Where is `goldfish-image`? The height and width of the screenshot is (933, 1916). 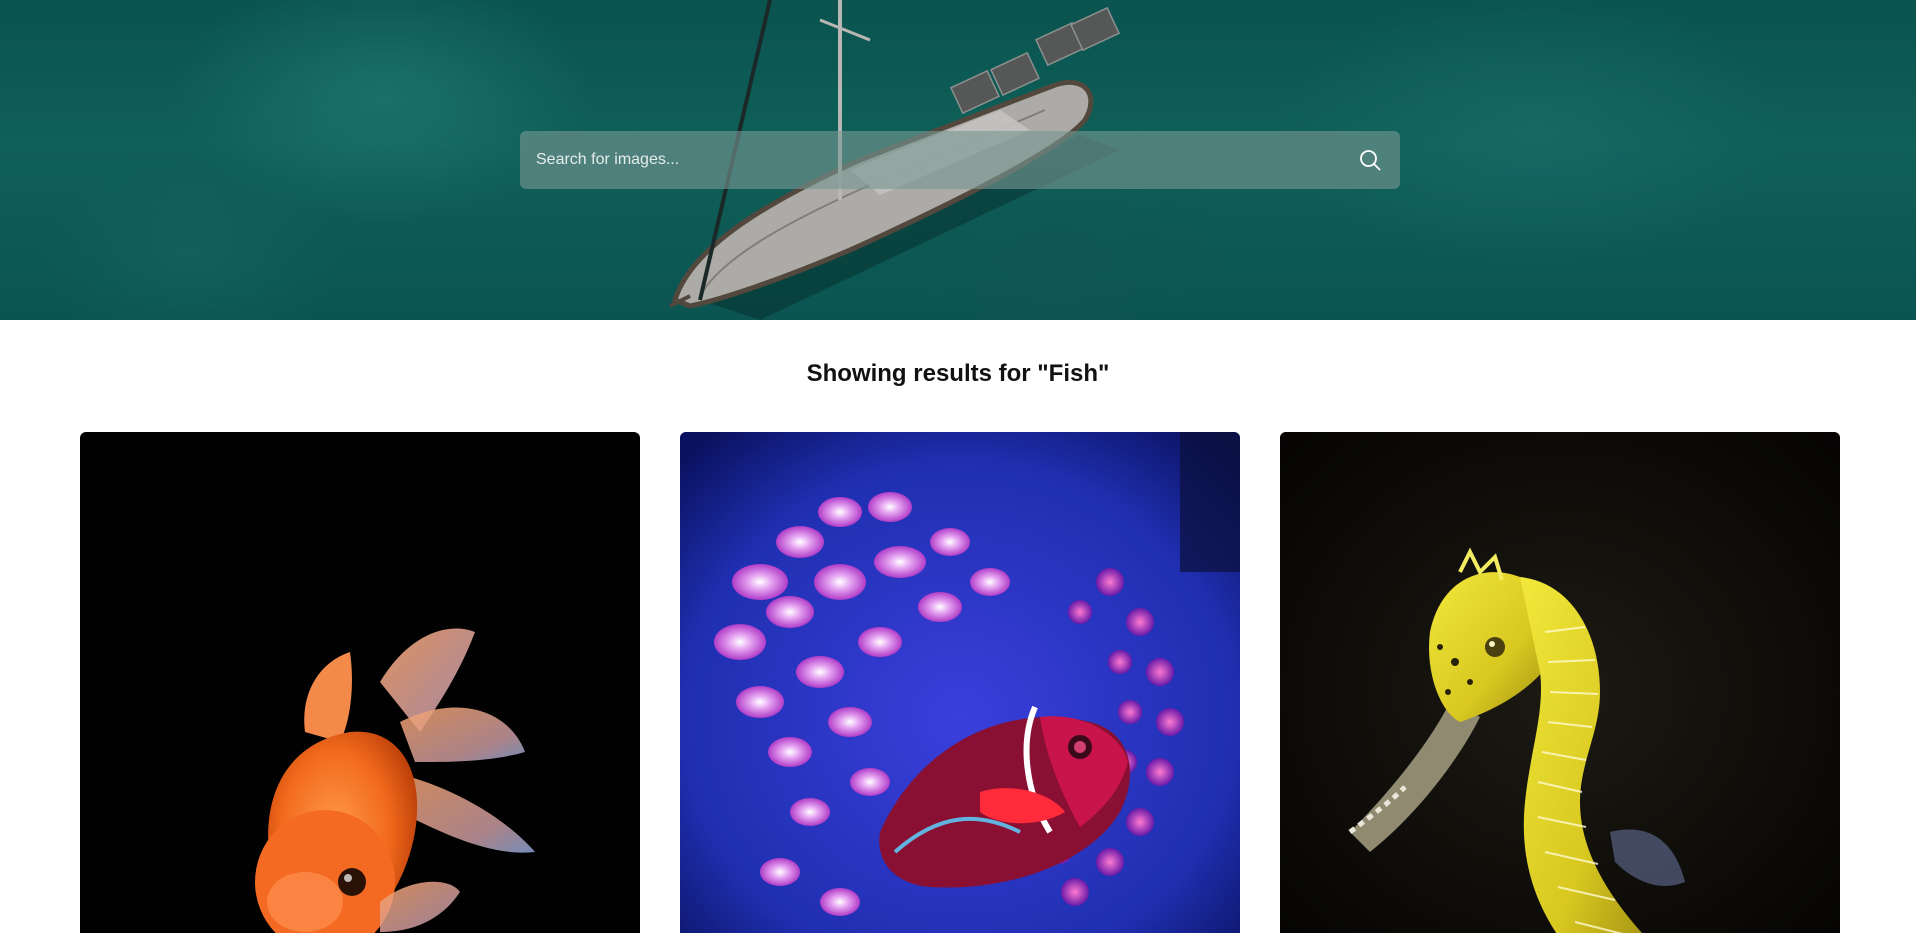 goldfish-image is located at coordinates (395, 780).